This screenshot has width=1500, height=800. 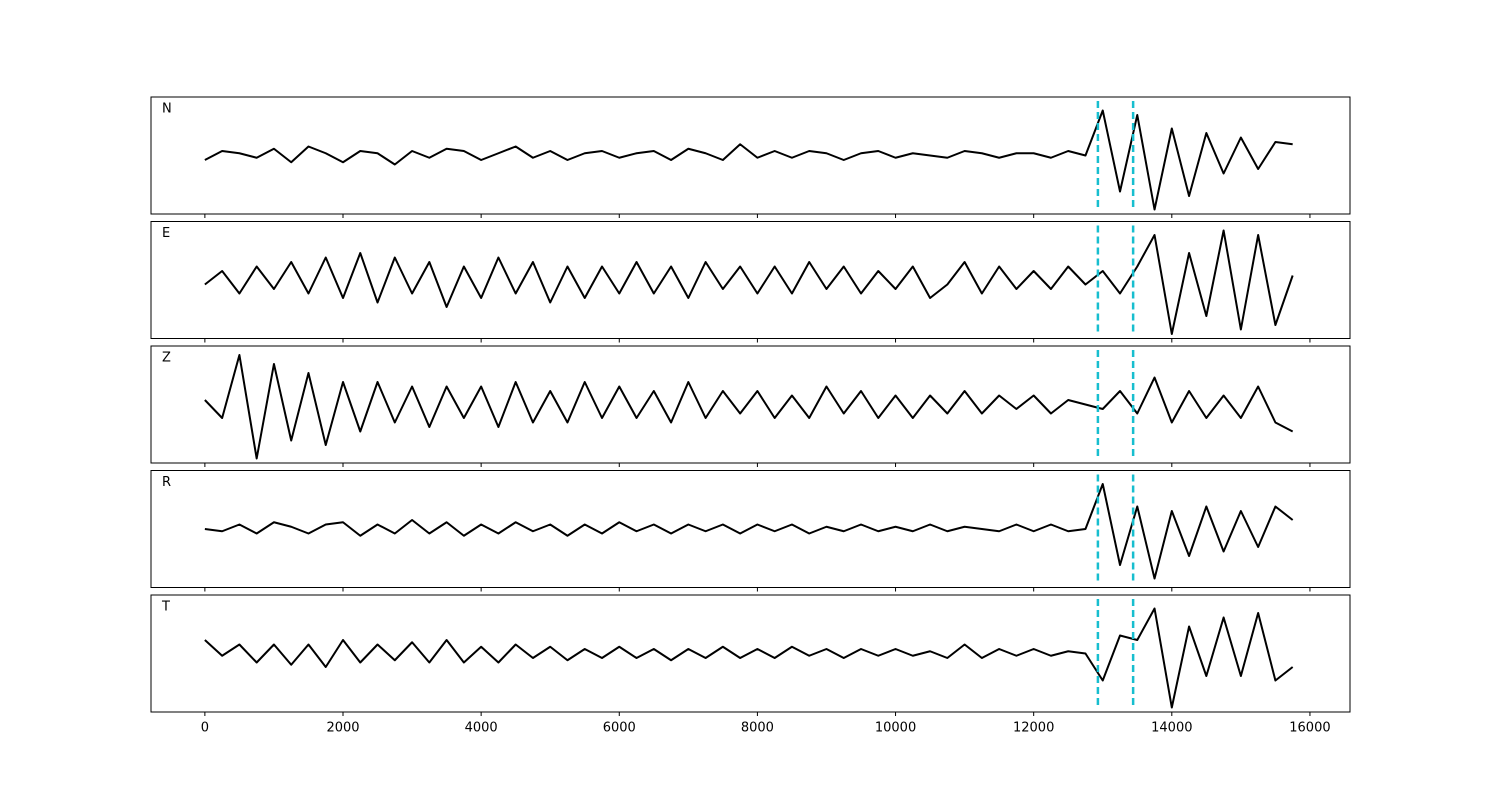 What do you see at coordinates (165, 607) in the screenshot?
I see `panel-label: T` at bounding box center [165, 607].